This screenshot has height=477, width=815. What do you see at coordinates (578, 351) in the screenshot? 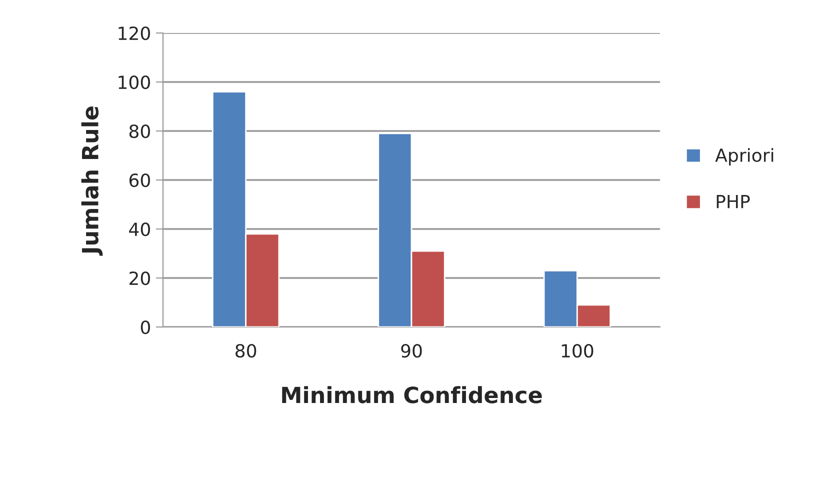
I see `x-tick-label: 100` at bounding box center [578, 351].